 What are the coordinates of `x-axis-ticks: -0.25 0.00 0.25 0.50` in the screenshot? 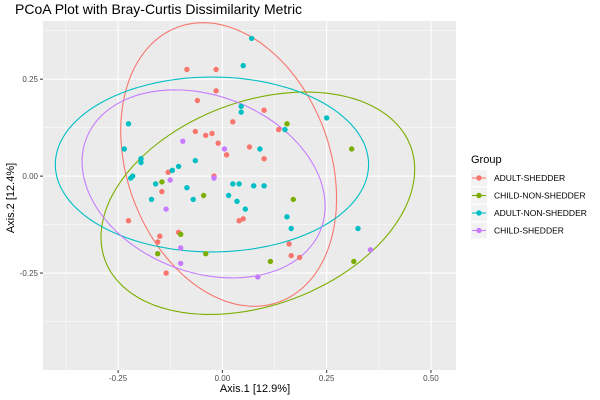 It's located at (274, 376).